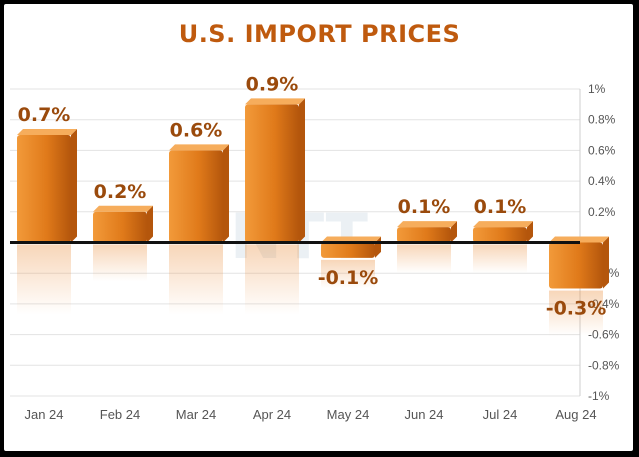 This screenshot has width=639, height=457. Describe the element at coordinates (423, 414) in the screenshot. I see `x-tick-label: Jun 24` at that location.